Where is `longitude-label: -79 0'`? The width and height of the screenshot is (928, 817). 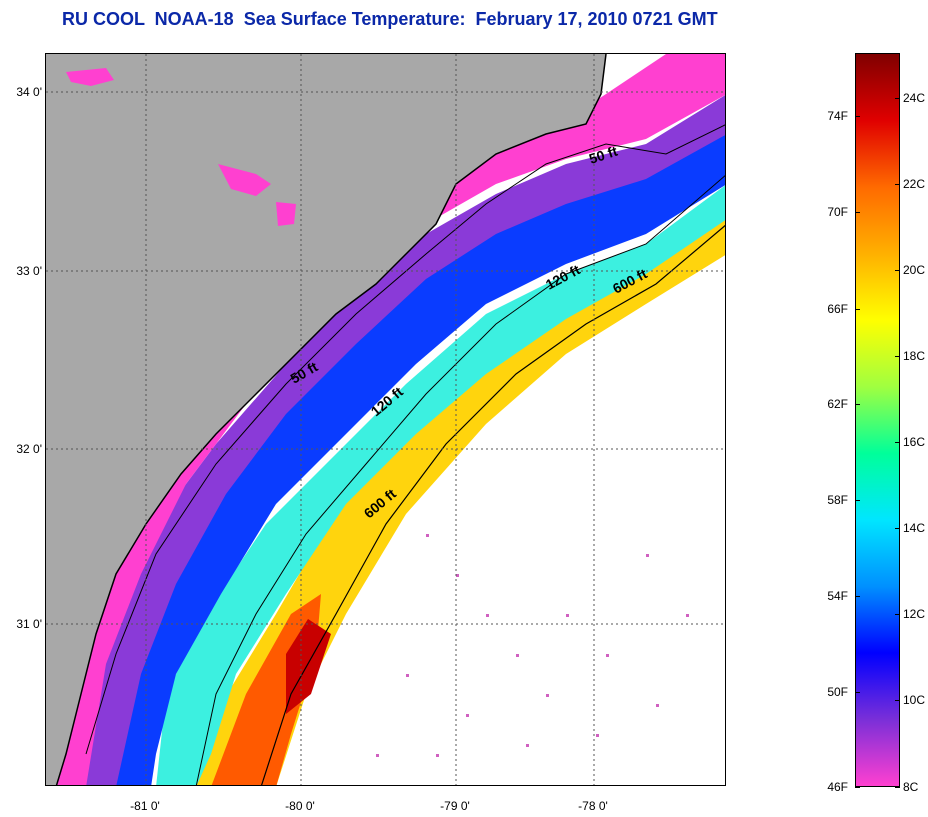
longitude-label: -79 0' is located at coordinates (455, 806).